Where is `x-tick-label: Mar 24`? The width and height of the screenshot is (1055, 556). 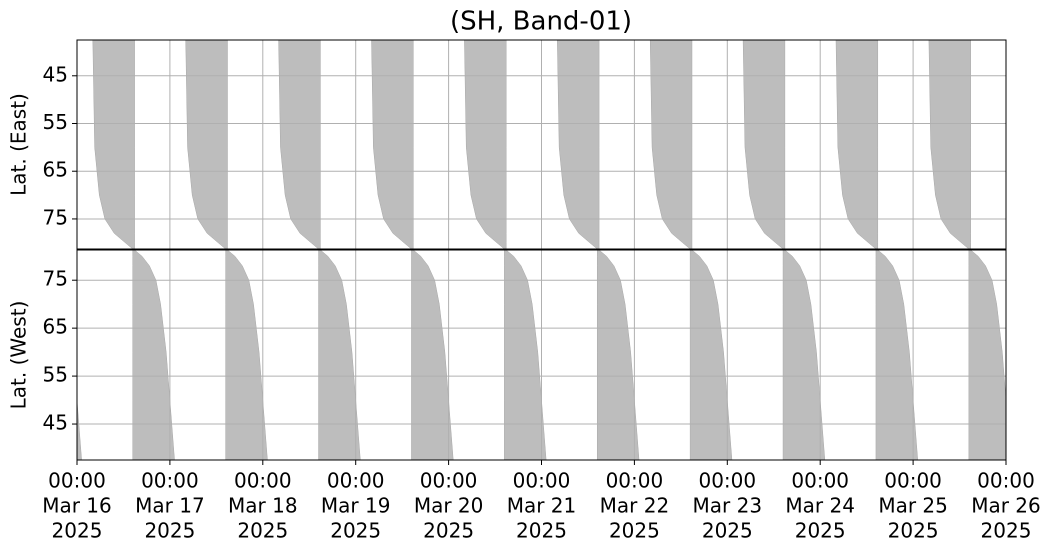
x-tick-label: Mar 24 is located at coordinates (820, 506).